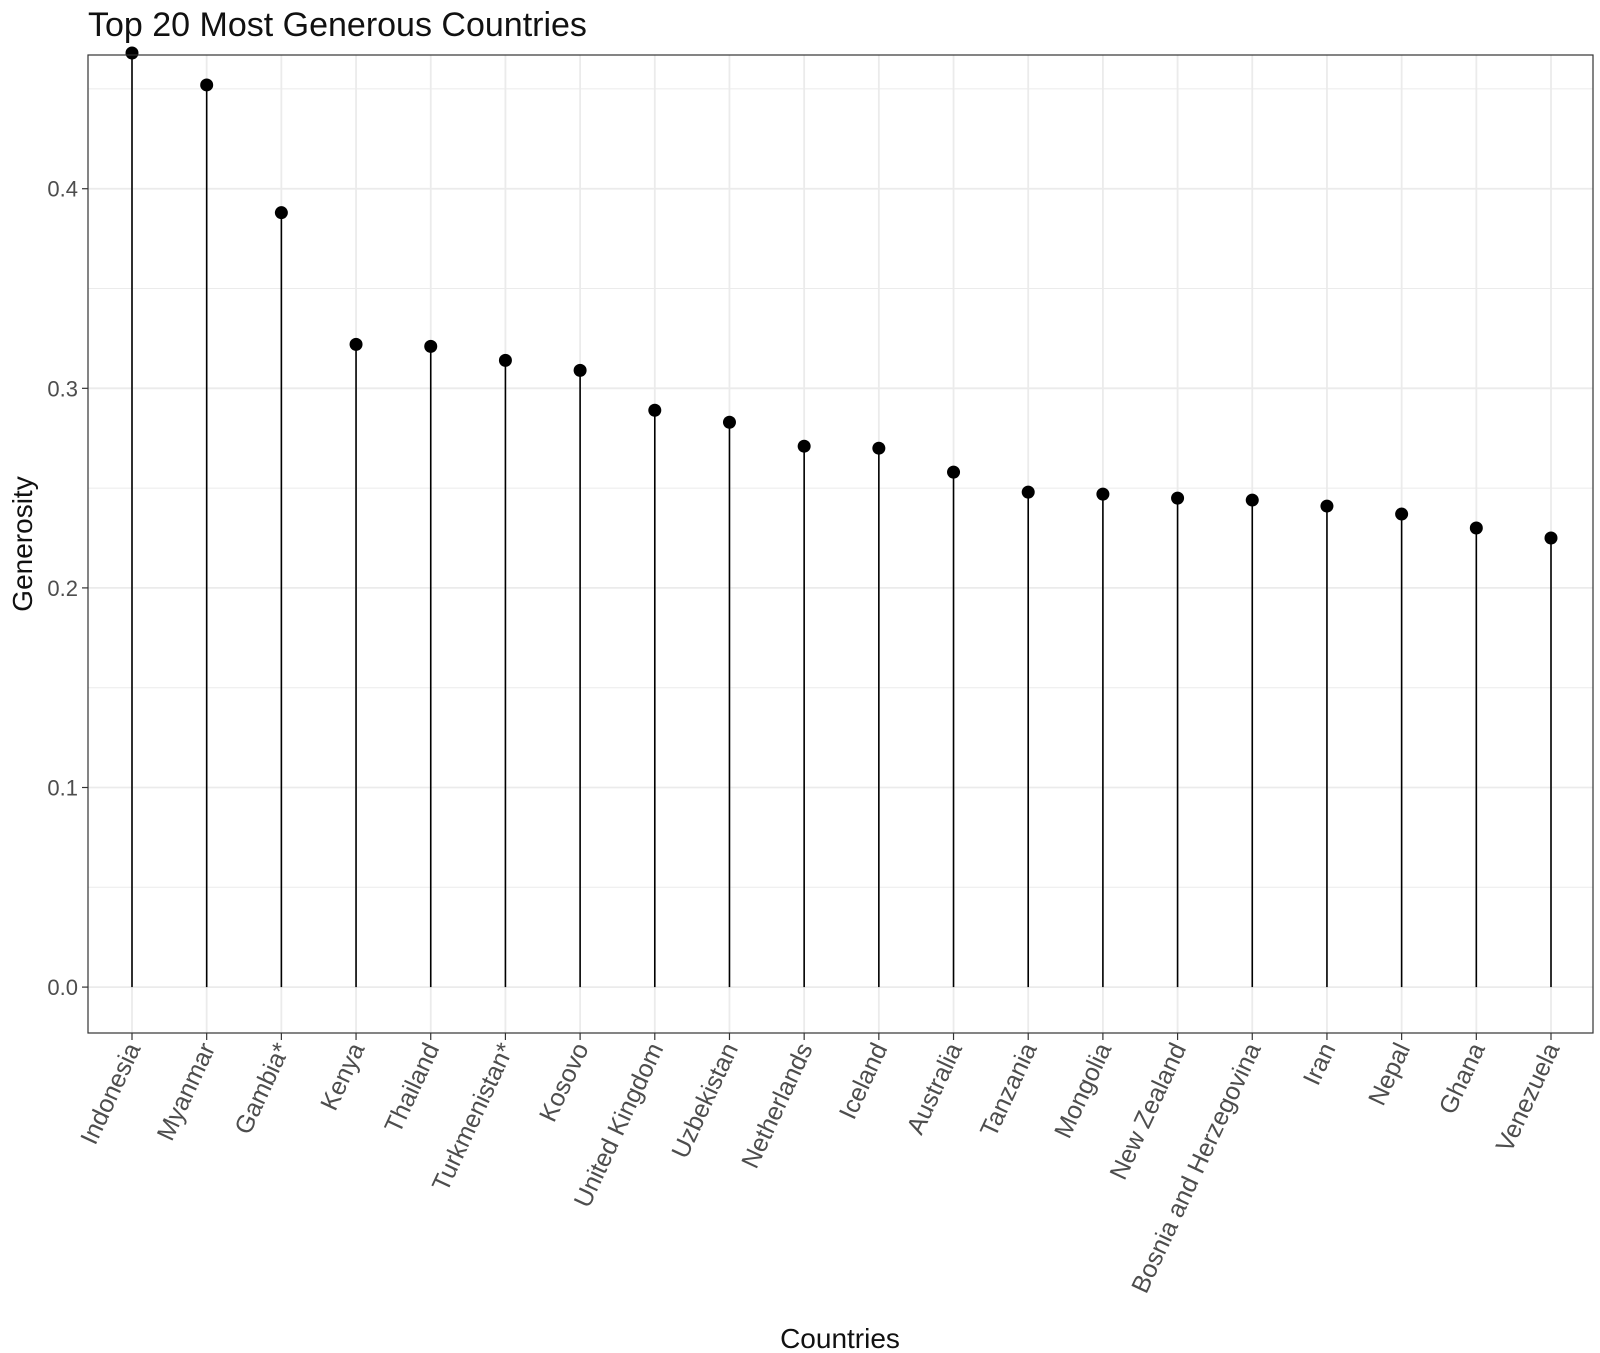  What do you see at coordinates (705, 1101) in the screenshot?
I see `x-tick-label: Uzbekistan` at bounding box center [705, 1101].